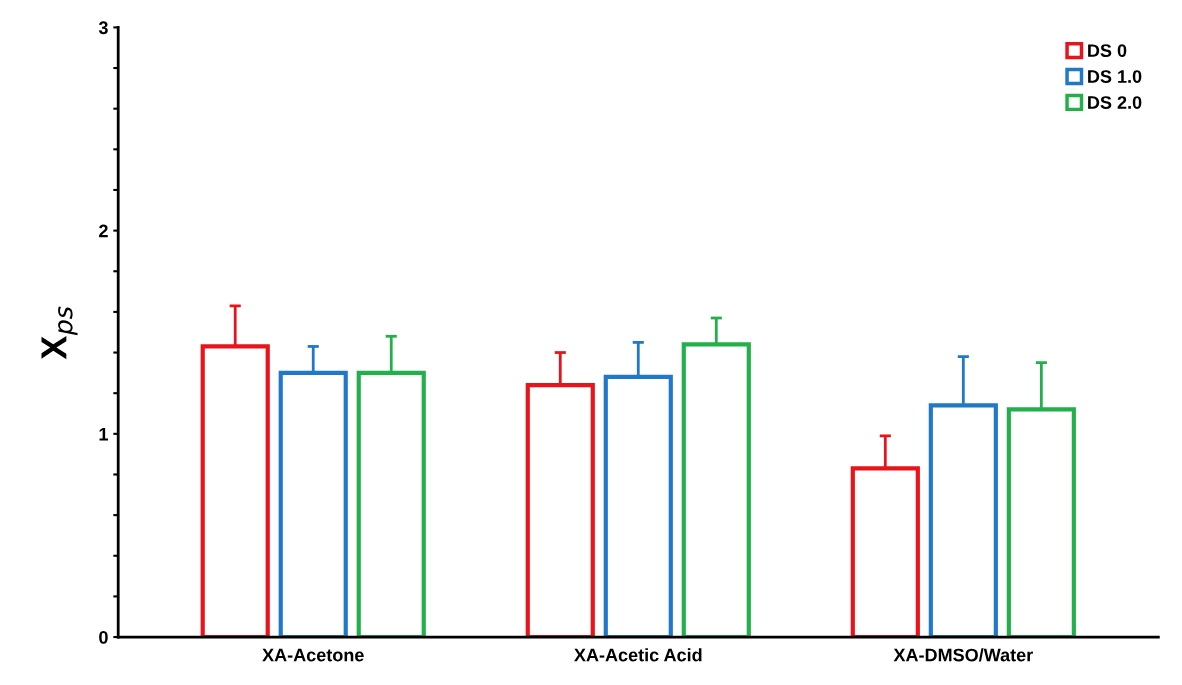 The width and height of the screenshot is (1182, 685). What do you see at coordinates (638, 655) in the screenshot?
I see `x-tick-label: XA-Acetic Acid` at bounding box center [638, 655].